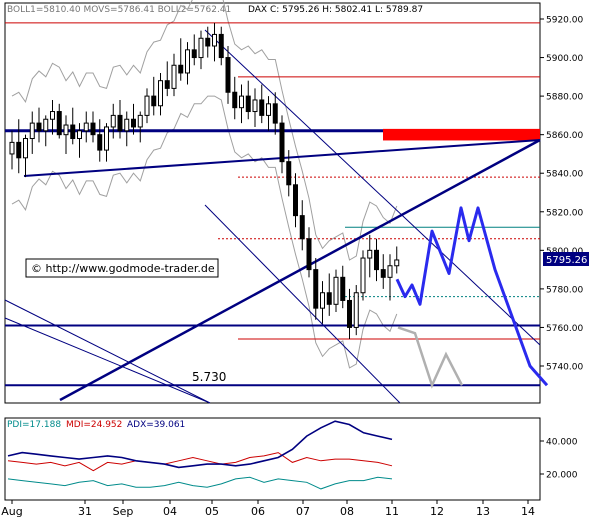 The height and width of the screenshot is (524, 590). I want to click on mdi-label: MDI=24.952, so click(94, 425).